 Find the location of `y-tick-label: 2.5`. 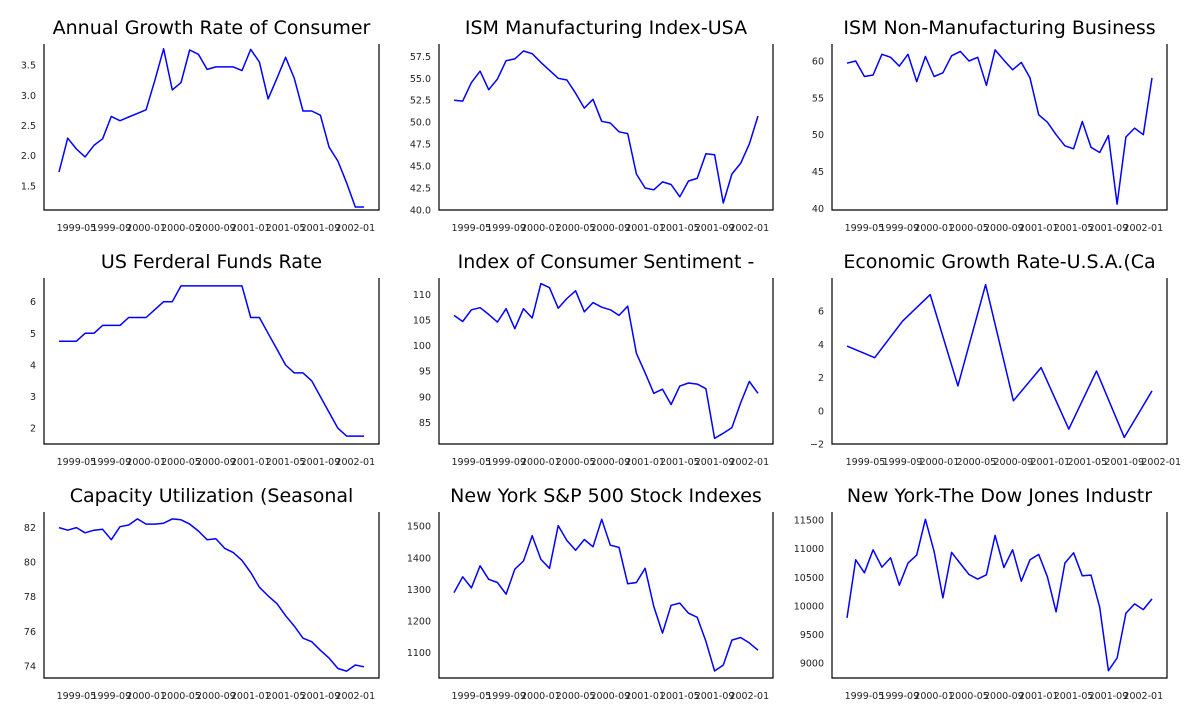

y-tick-label: 2.5 is located at coordinates (28, 126).